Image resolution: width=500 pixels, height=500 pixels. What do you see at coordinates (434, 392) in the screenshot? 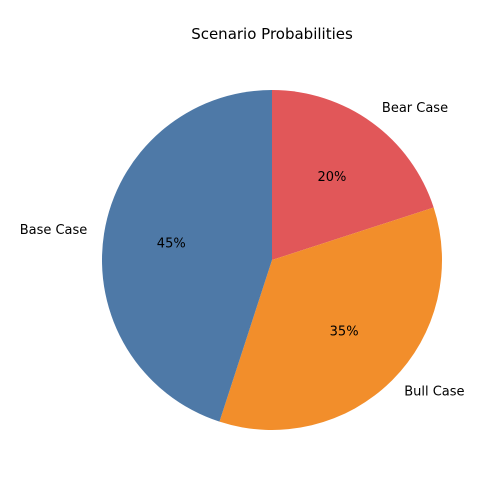
I see `pie-category-label-bull-case: Bull Case` at bounding box center [434, 392].